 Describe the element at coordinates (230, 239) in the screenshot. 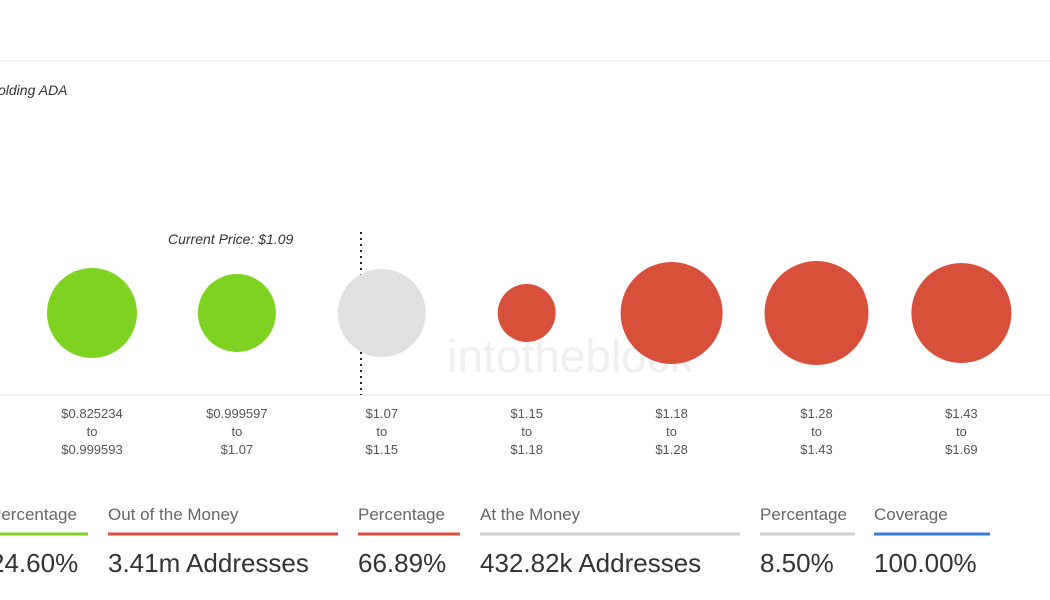

I see `current-price-label: Current Price: $1.09` at that location.